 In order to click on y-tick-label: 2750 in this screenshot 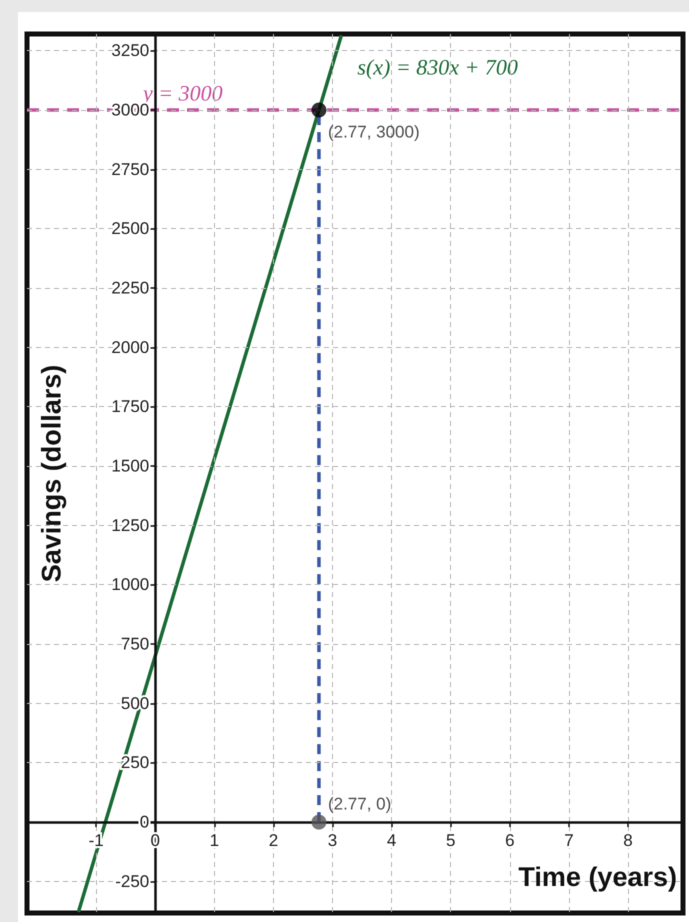, I will do `click(130, 169)`.